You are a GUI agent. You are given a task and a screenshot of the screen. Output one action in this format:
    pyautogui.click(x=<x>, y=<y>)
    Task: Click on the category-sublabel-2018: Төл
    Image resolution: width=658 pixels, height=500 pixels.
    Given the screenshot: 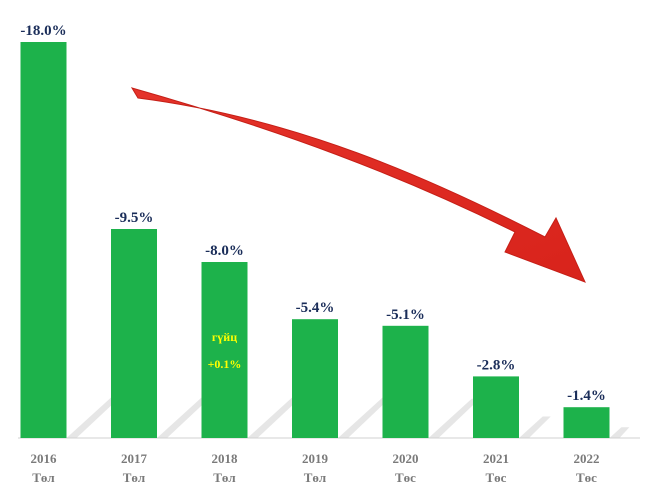 What is the action you would take?
    pyautogui.click(x=224, y=477)
    